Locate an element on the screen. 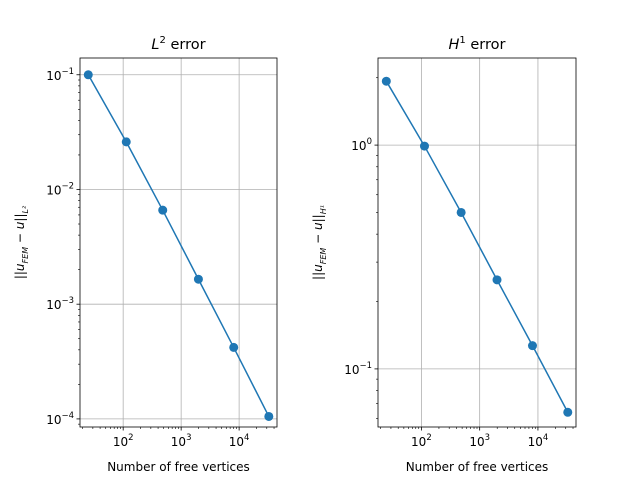  chart1-x-tick-label: 10² is located at coordinates (123, 441).